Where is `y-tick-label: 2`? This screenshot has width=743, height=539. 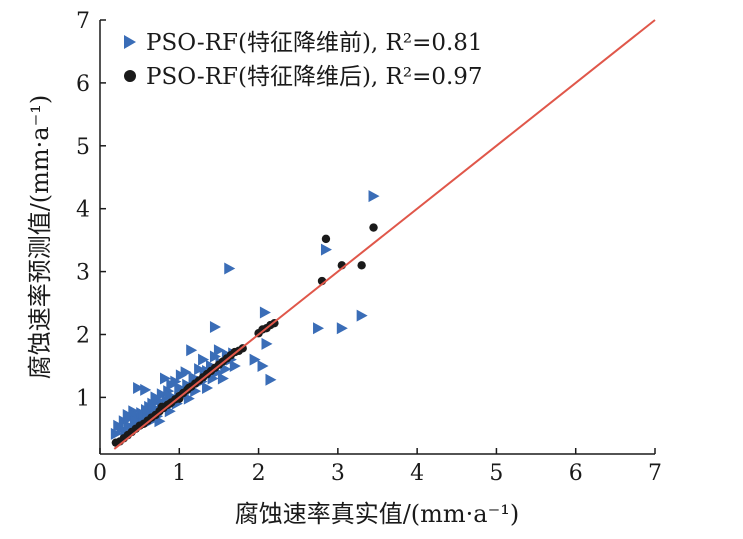
y-tick-label: 2 is located at coordinates (83, 335).